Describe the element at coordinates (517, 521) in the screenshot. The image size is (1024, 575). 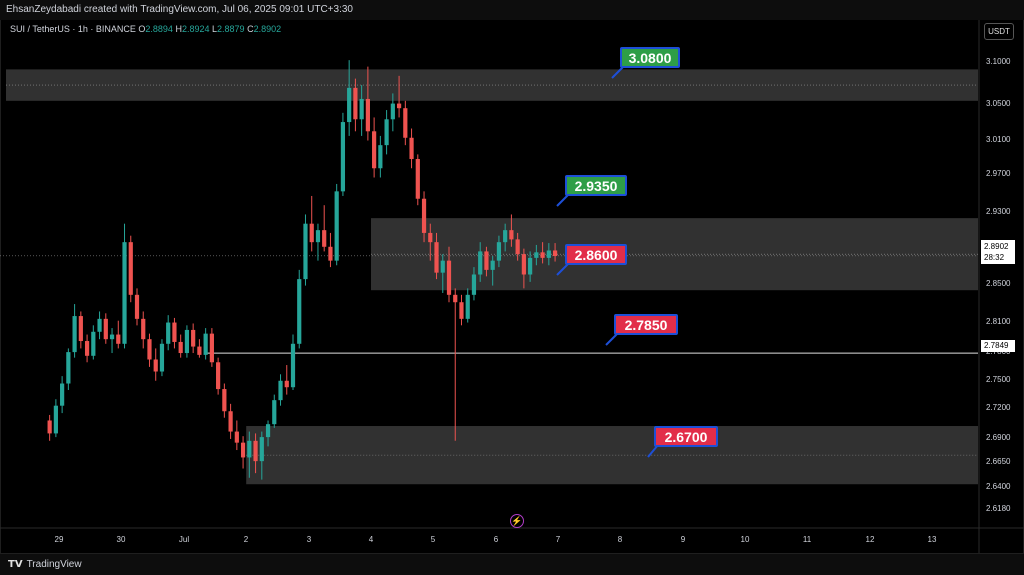
I see `bolt-icon: ⚡` at that location.